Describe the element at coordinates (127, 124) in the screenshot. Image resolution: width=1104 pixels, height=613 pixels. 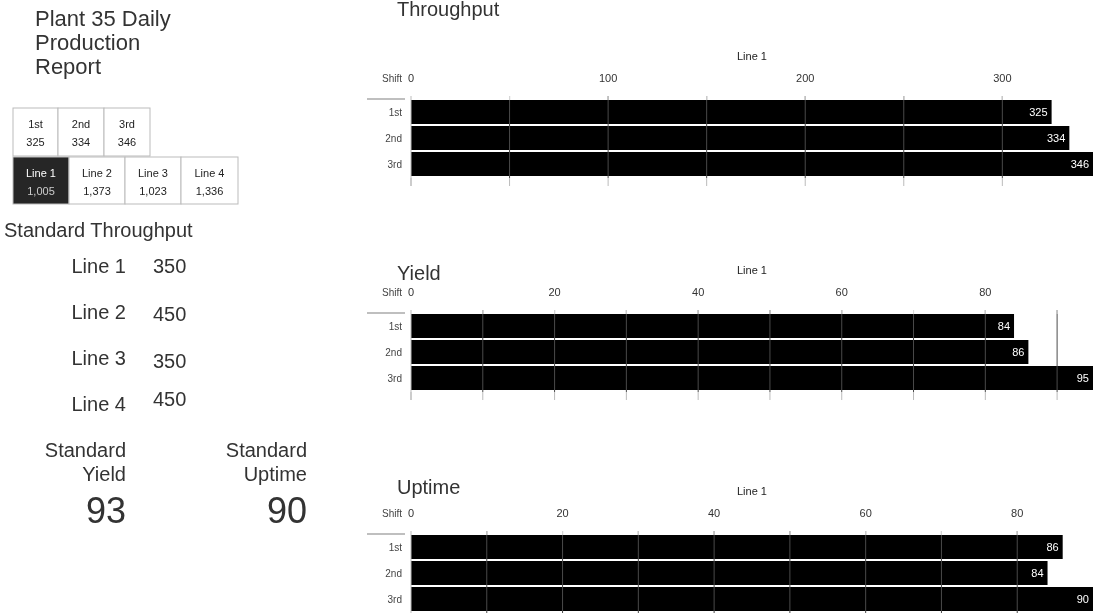
I see `text: 3rd` at that location.